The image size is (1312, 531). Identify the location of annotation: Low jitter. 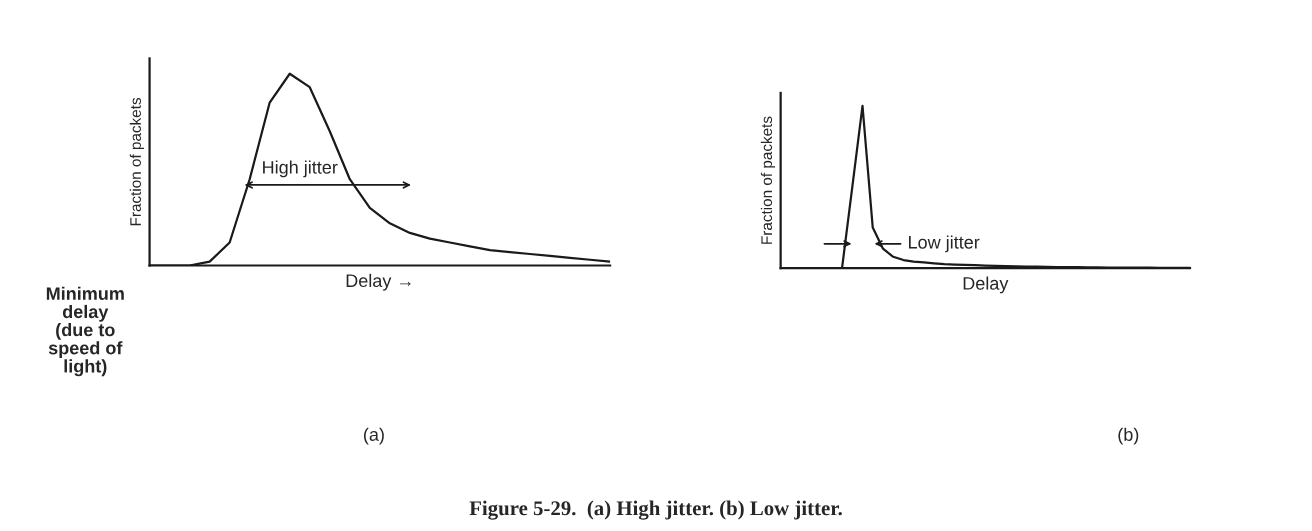
(944, 244).